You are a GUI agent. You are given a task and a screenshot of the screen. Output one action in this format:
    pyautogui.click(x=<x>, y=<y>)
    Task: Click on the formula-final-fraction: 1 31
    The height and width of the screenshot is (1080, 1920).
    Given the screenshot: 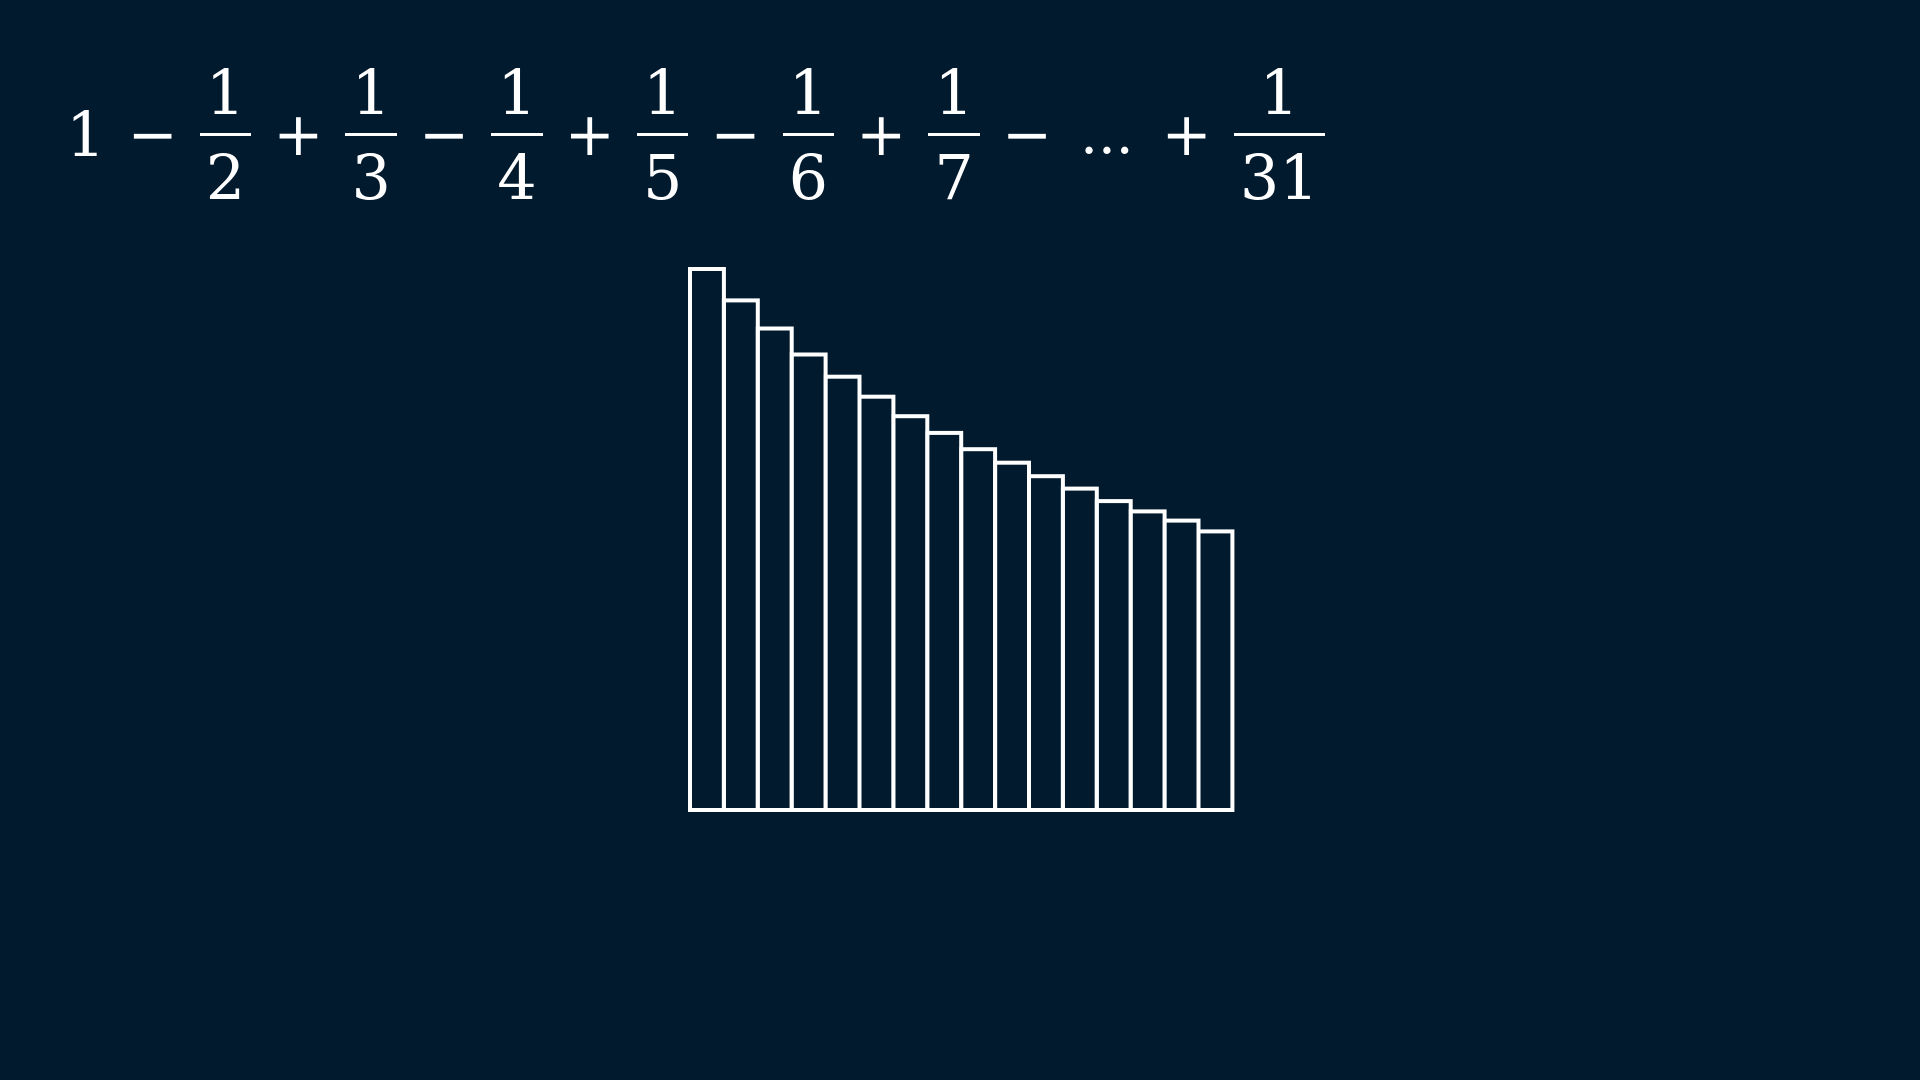 What is the action you would take?
    pyautogui.click(x=1279, y=134)
    